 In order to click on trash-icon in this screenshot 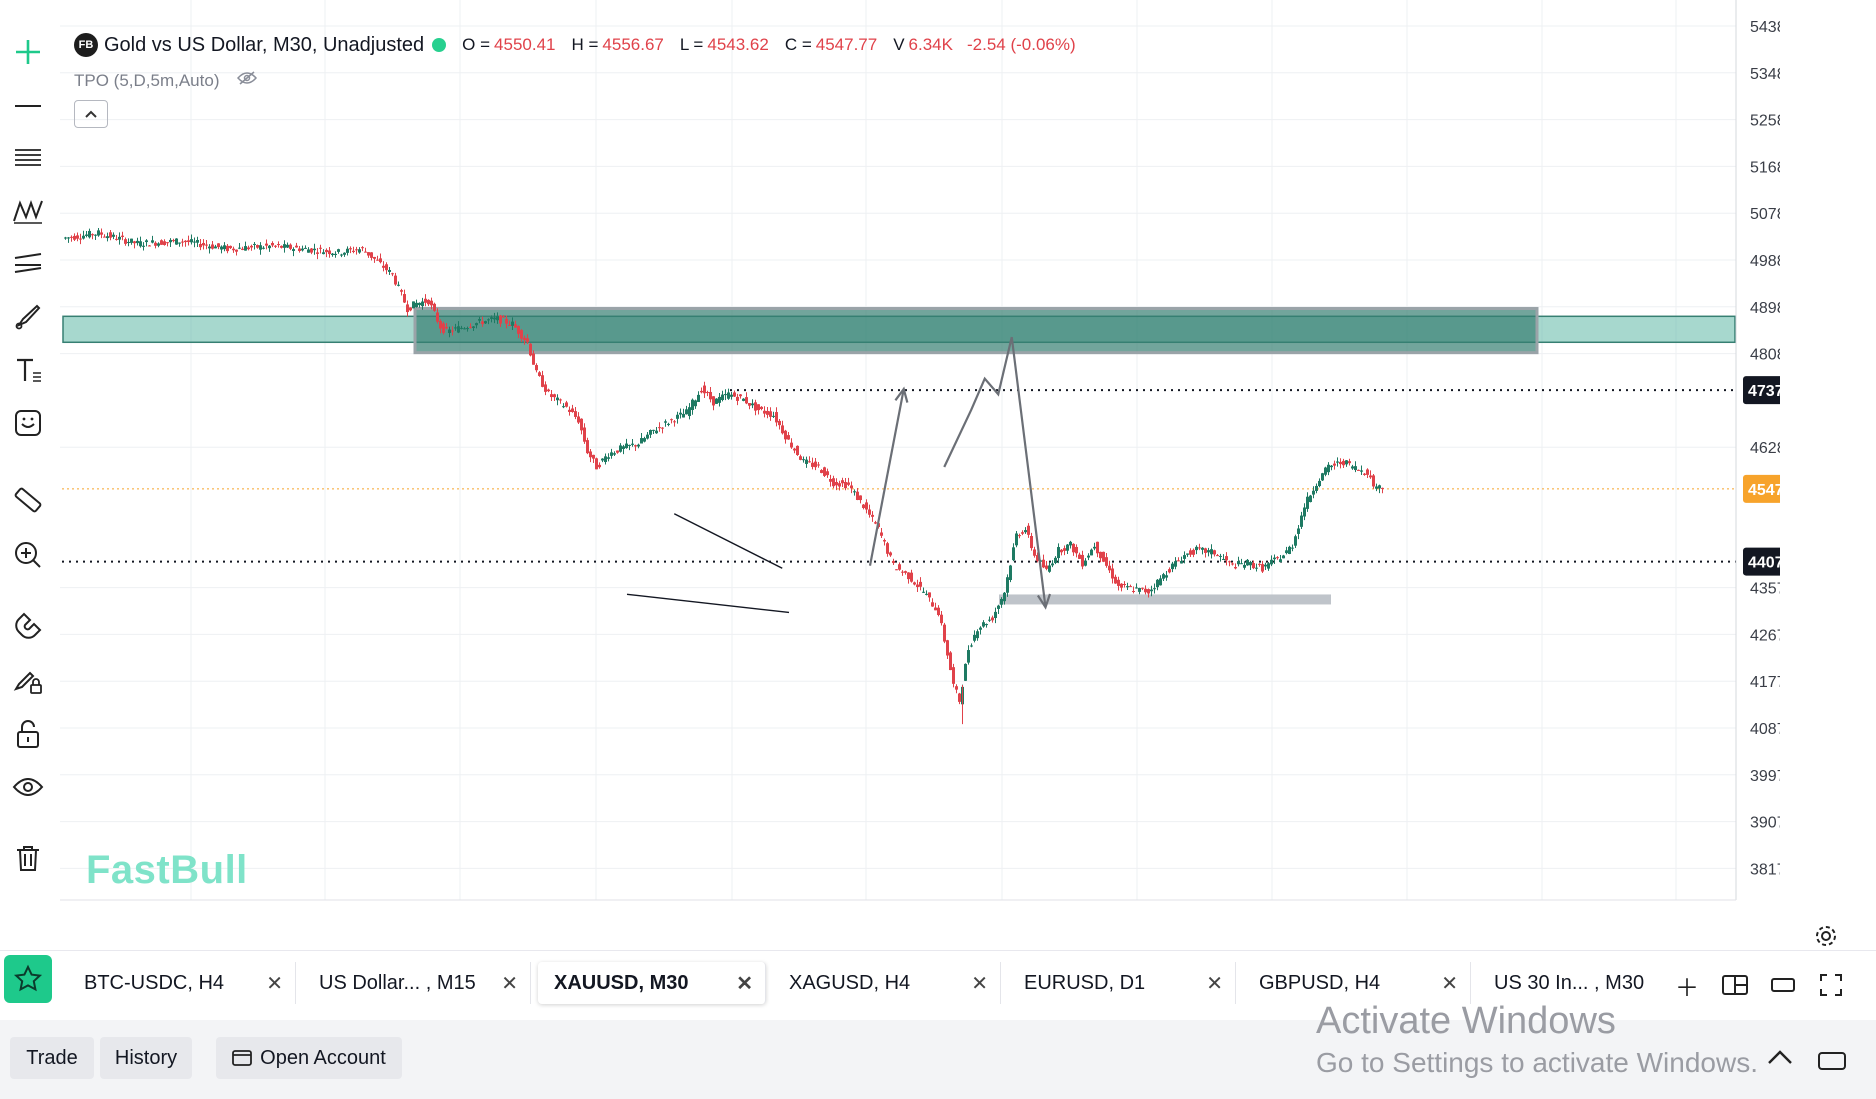, I will do `click(28, 858)`.